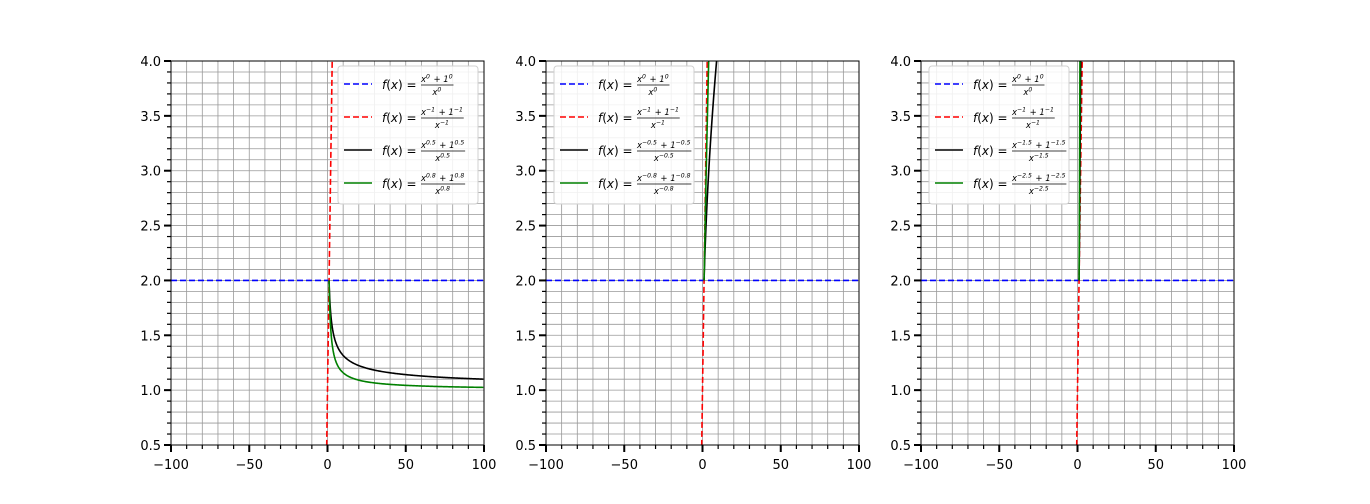  Describe the element at coordinates (1039, 192) in the screenshot. I see `legend-denominator-4: x−2.5` at that location.